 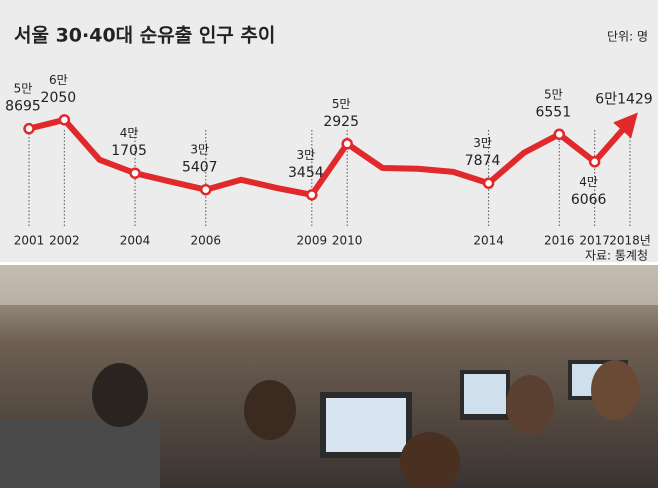 I want to click on data-label: 5만 8695, so click(x=23, y=98).